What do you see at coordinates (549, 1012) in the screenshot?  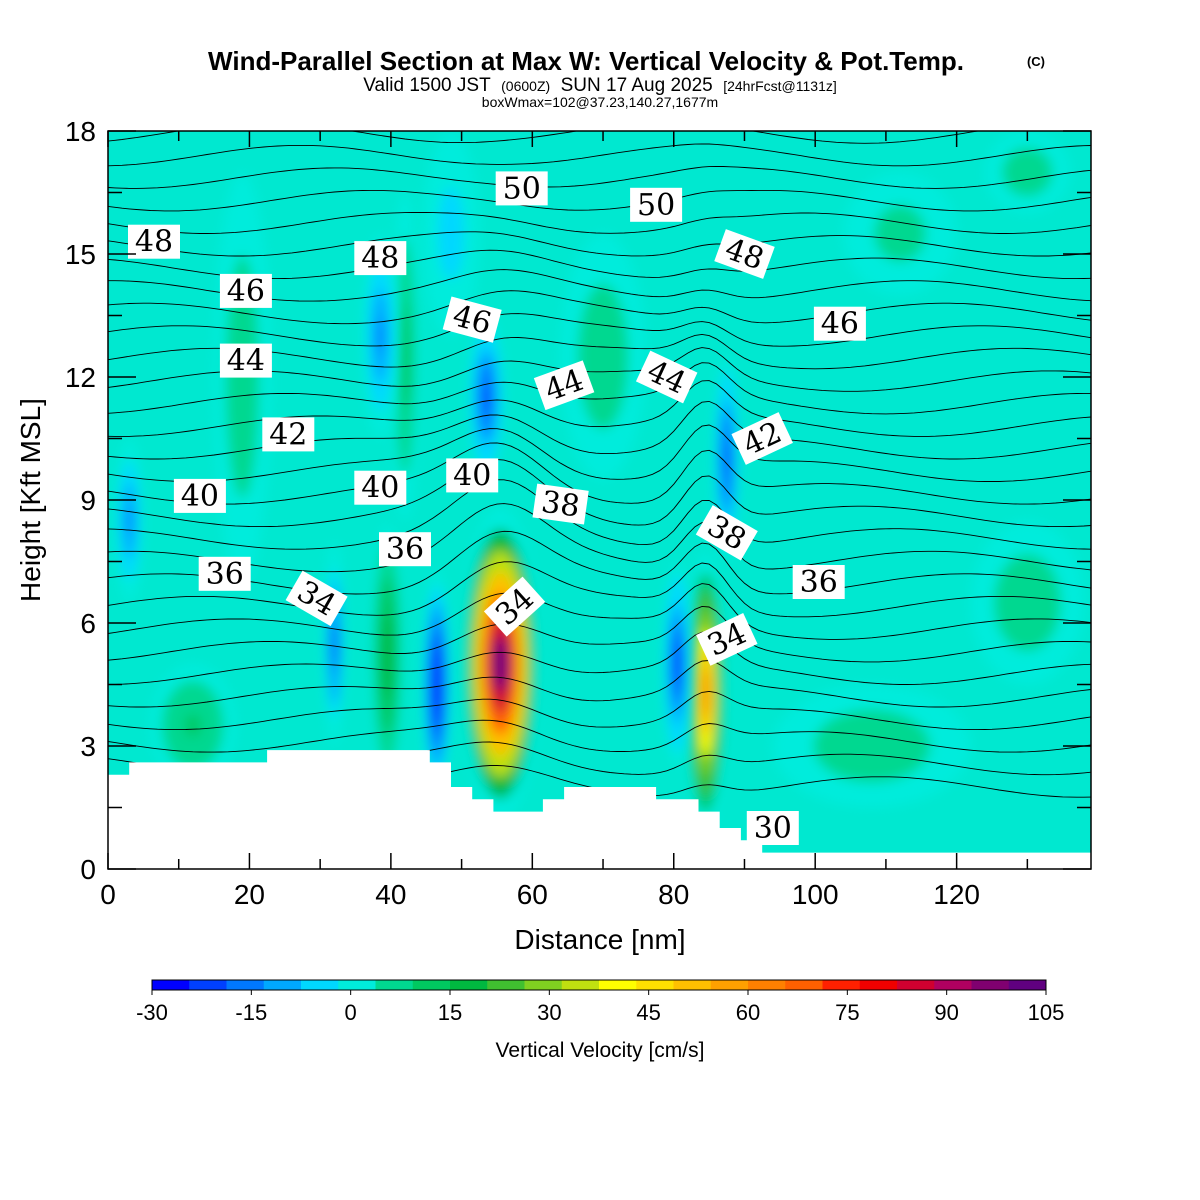 I see `colorbar-tick-label: 30` at bounding box center [549, 1012].